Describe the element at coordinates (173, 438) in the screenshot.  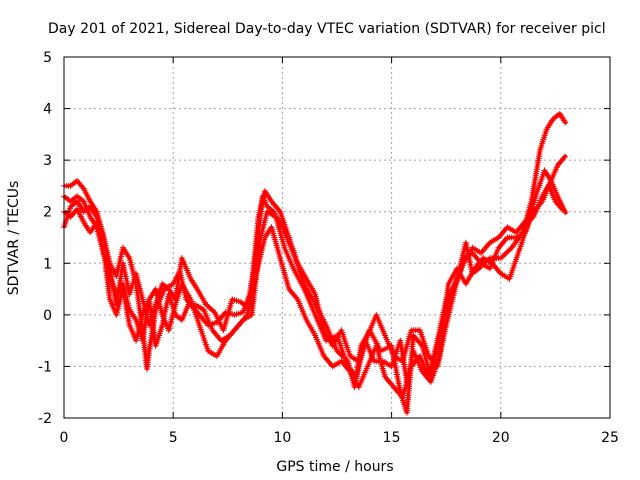
I see `x-tick-label: 5` at that location.